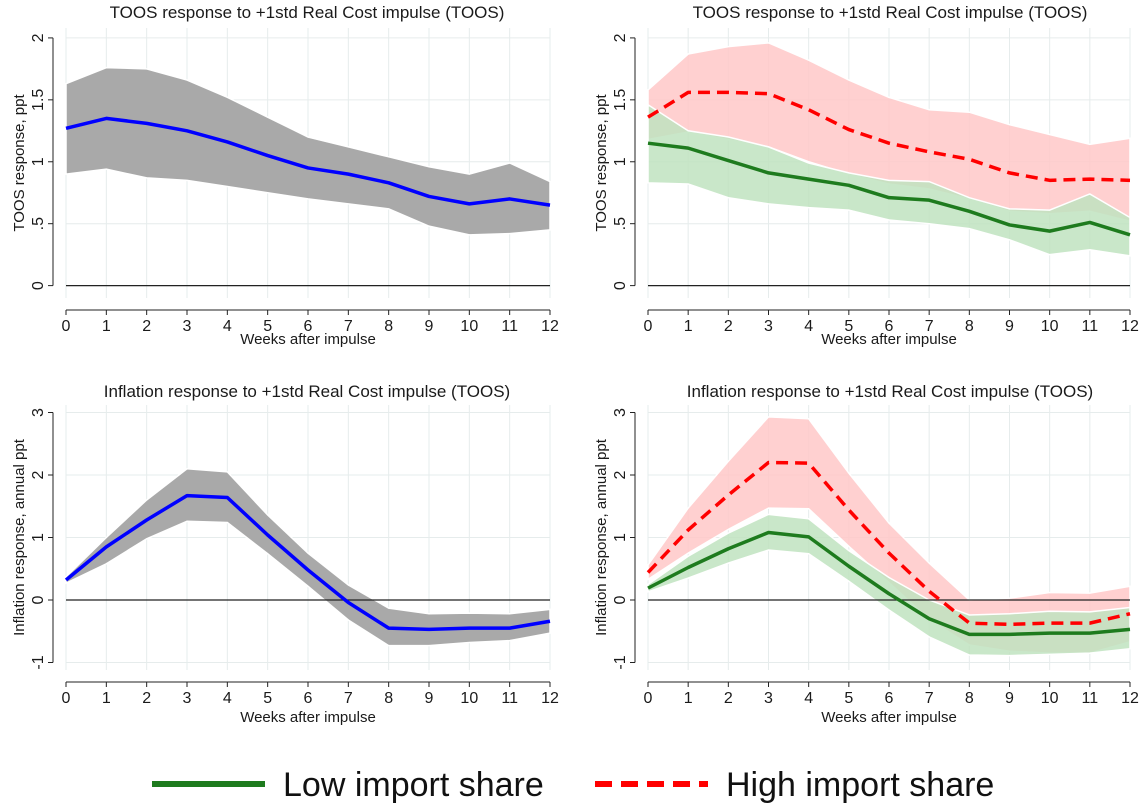 The image size is (1146, 808). I want to click on legend-label-high-import-share: High import share, so click(860, 785).